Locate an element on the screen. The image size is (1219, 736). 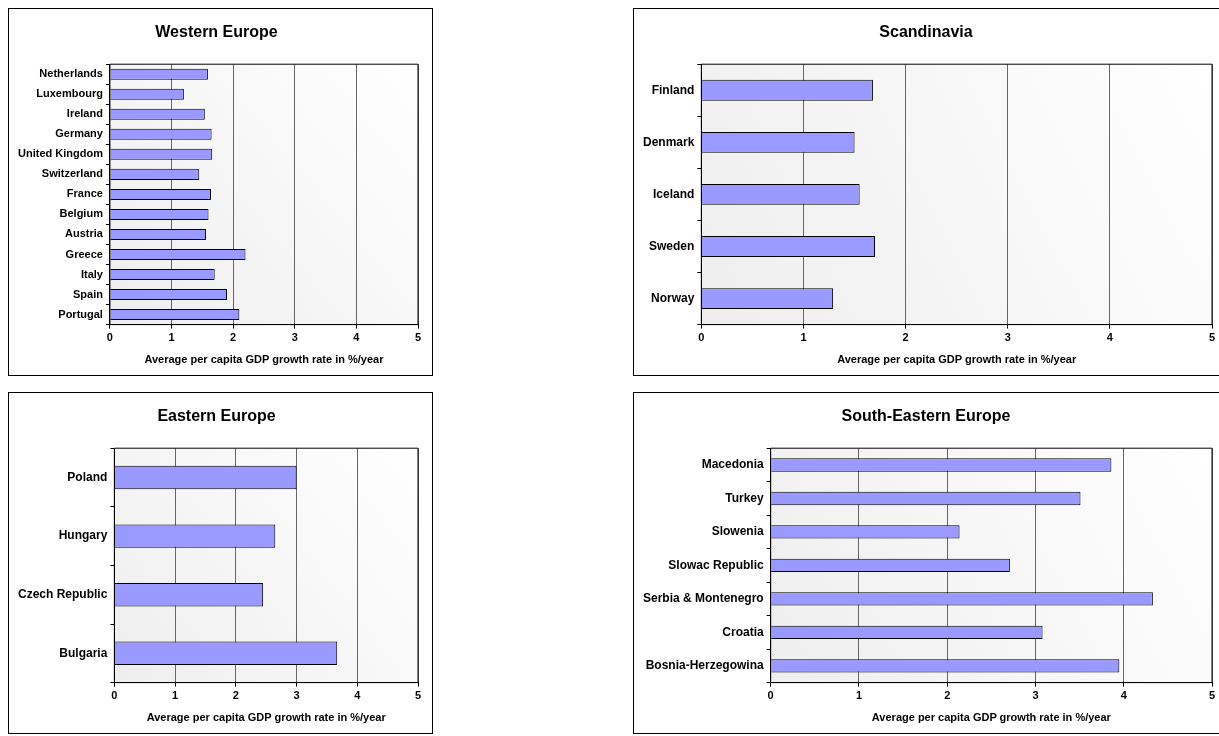
y-tick-label: Slowenia is located at coordinates (737, 531).